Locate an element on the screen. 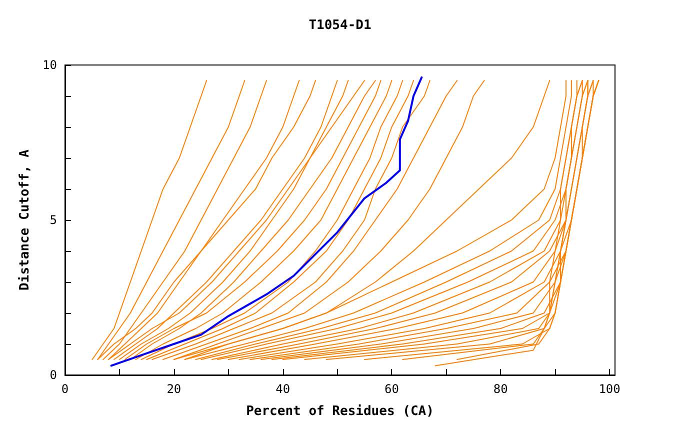 This screenshot has width=680, height=440. y-tick-label: 10 is located at coordinates (49, 65).